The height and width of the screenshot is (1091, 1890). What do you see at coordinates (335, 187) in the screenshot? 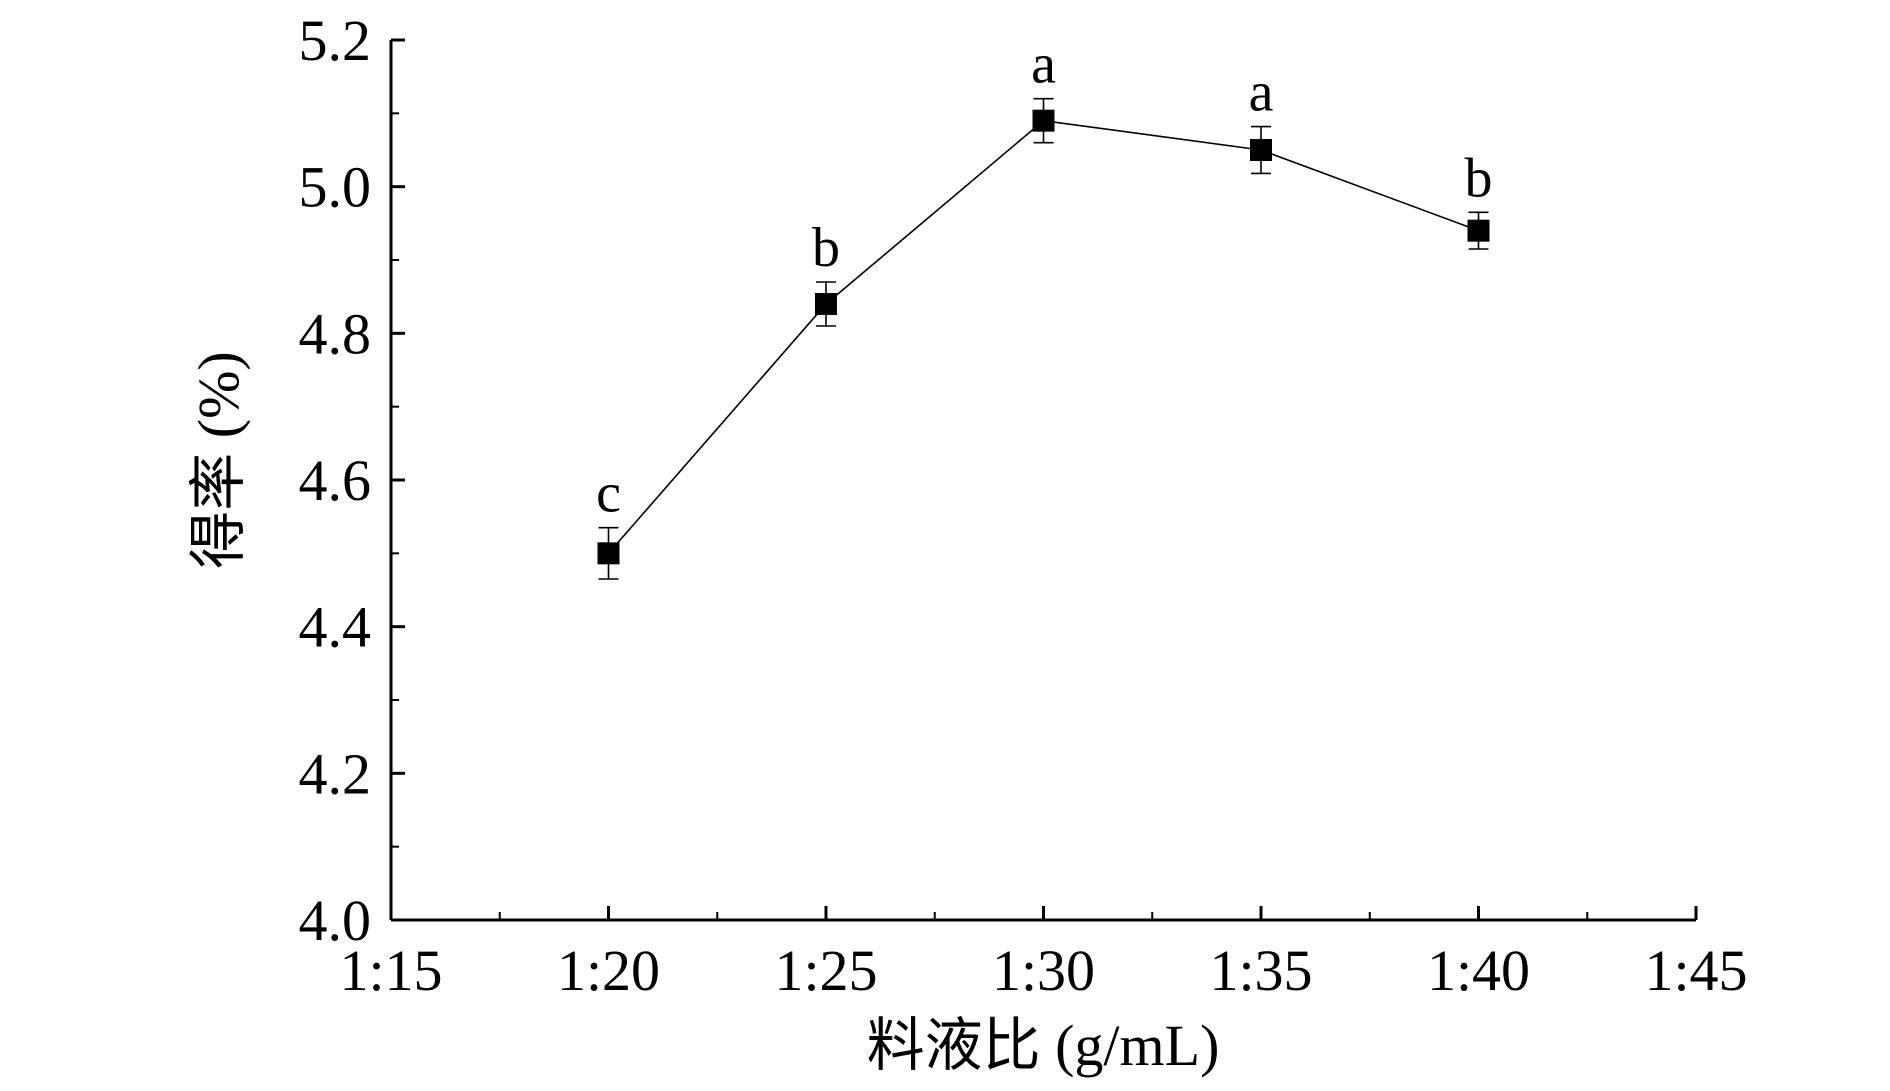
I see `y-tick-label: 5.0` at bounding box center [335, 187].